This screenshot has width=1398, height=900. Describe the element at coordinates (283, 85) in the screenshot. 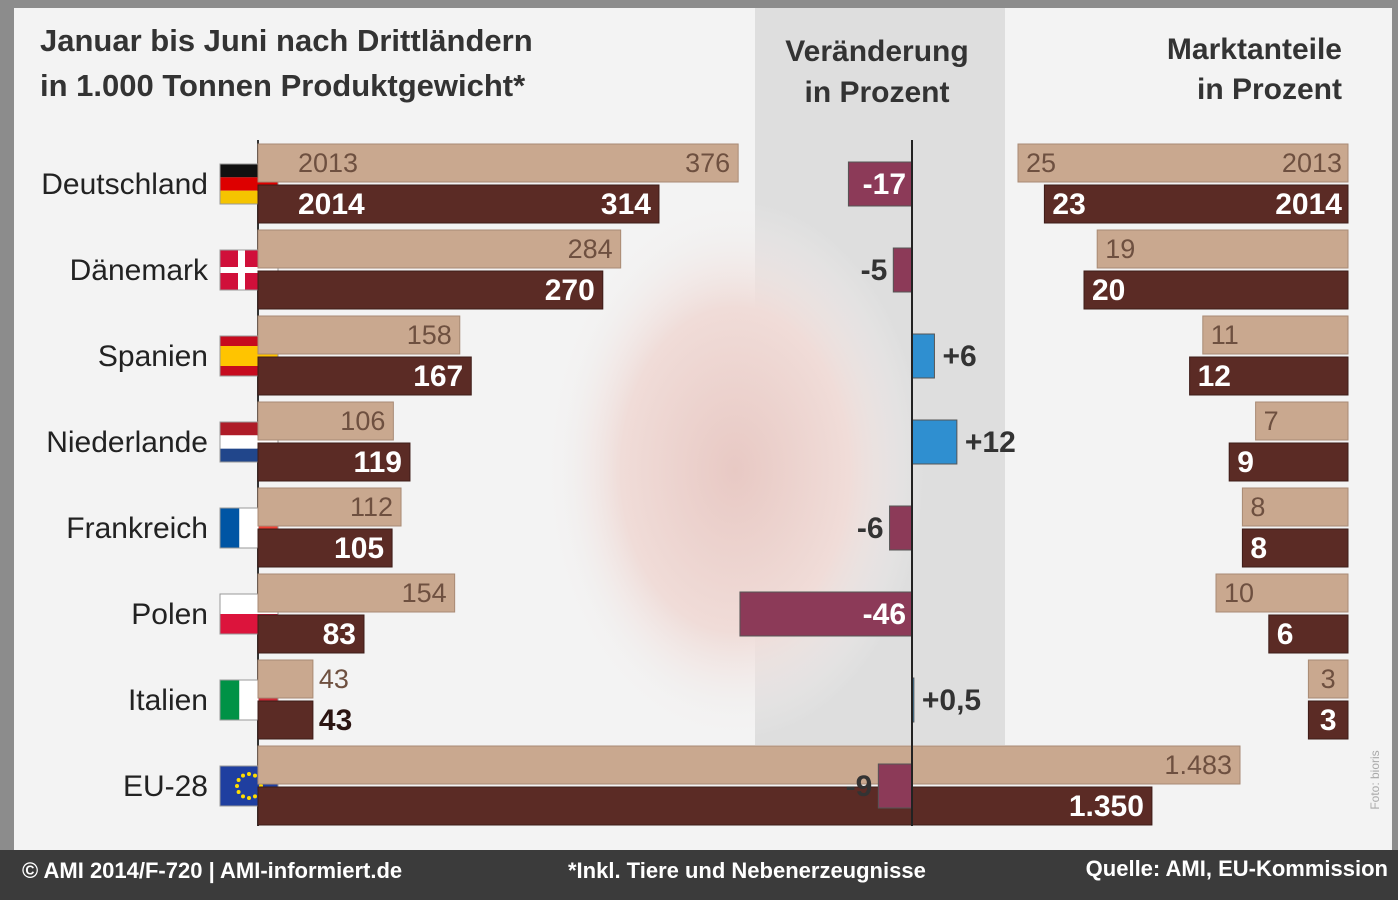

I see `chart-title: in 1.000 Tonnen Produktgewicht*` at that location.